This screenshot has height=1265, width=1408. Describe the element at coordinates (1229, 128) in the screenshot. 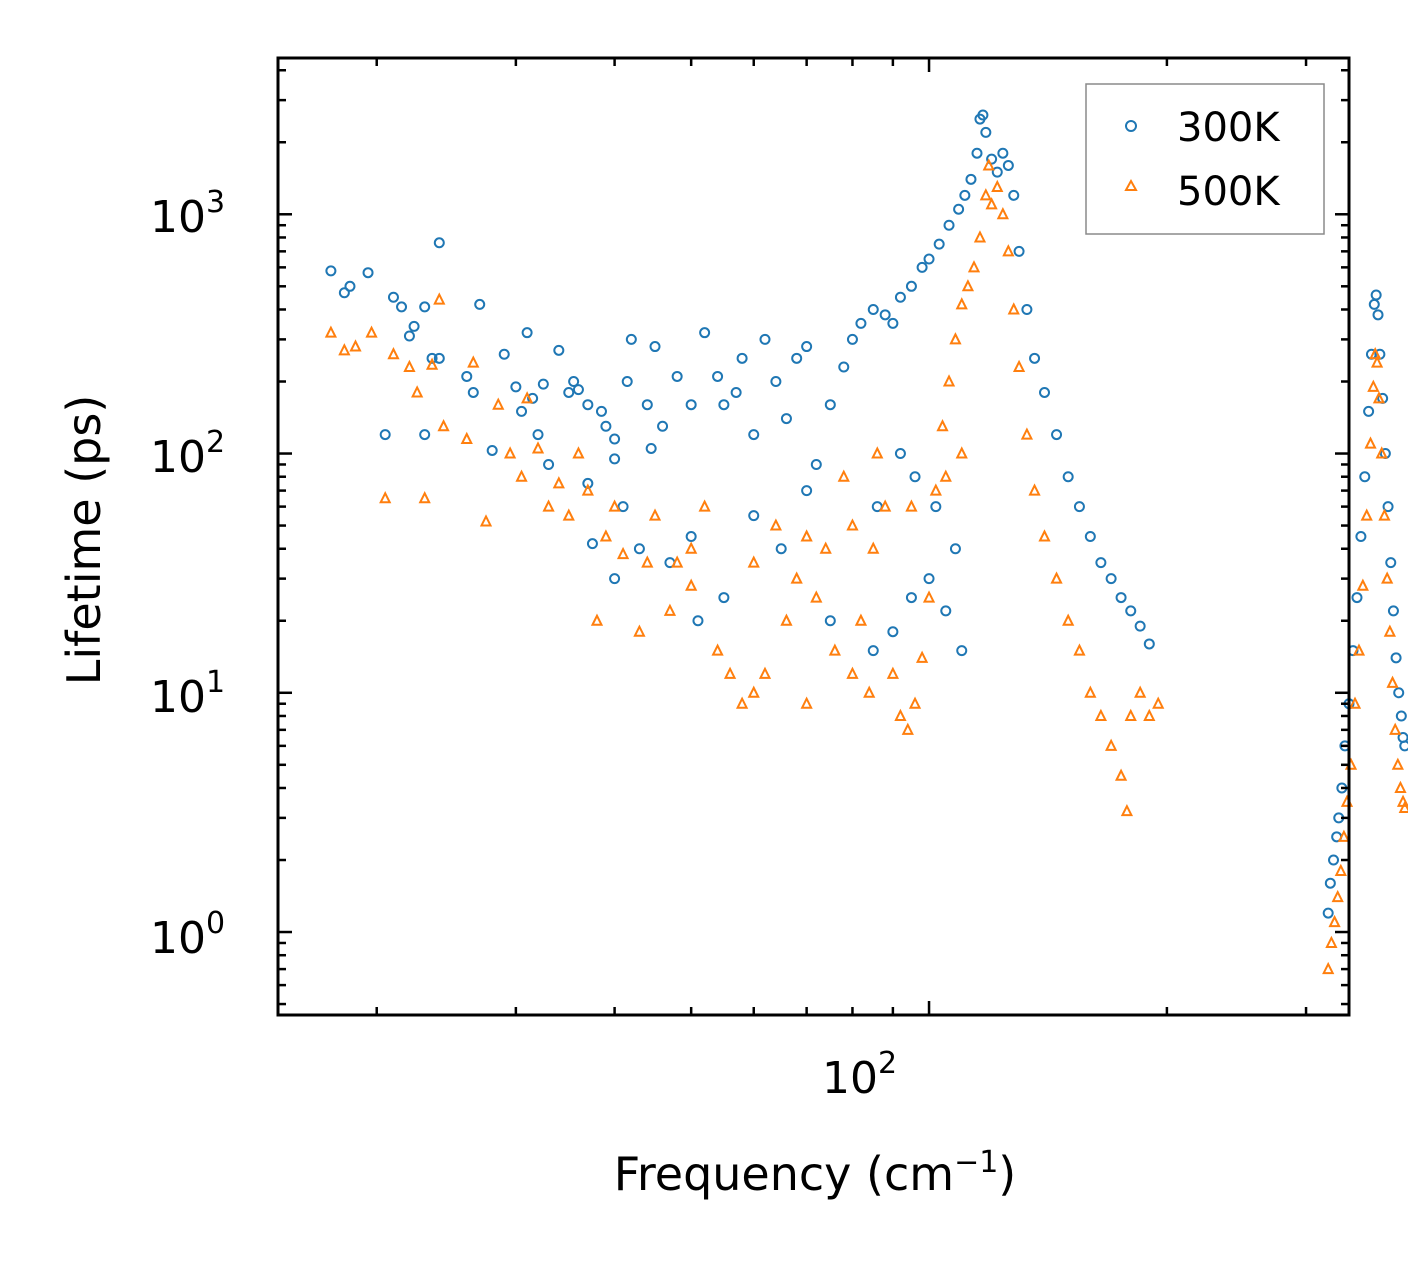

I see `legend-label-300k: 300K` at that location.